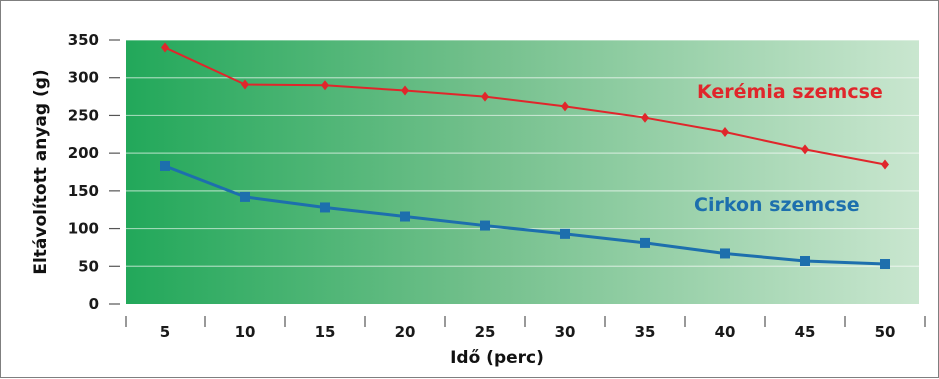 This screenshot has width=939, height=379. What do you see at coordinates (725, 332) in the screenshot?
I see `x-tick-label: 40` at bounding box center [725, 332].